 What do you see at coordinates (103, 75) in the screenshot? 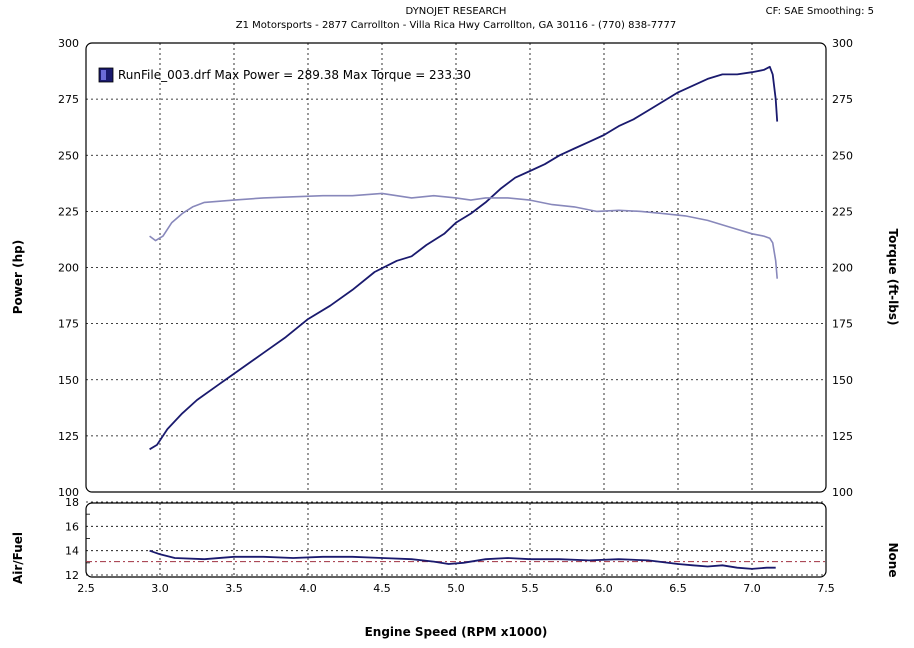
I see `legend-swatch-highlight` at bounding box center [103, 75].